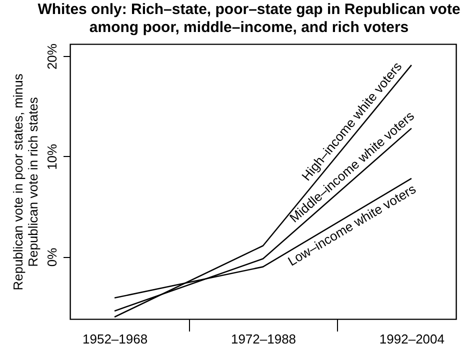 The width and height of the screenshot is (462, 348). I want to click on text: Republican vote in rich states, so click(33, 182).